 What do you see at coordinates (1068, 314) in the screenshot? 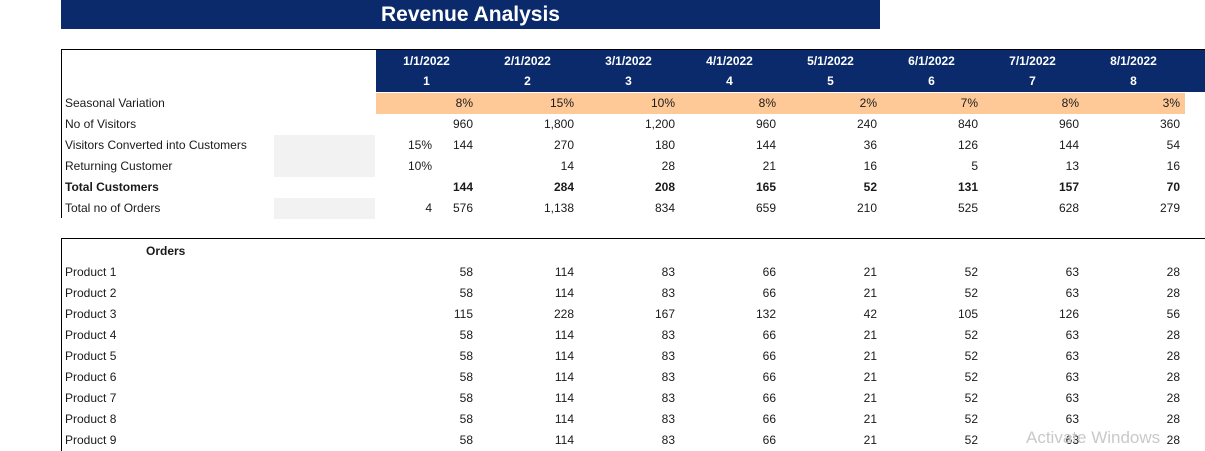
I see `cell: 126` at bounding box center [1068, 314].